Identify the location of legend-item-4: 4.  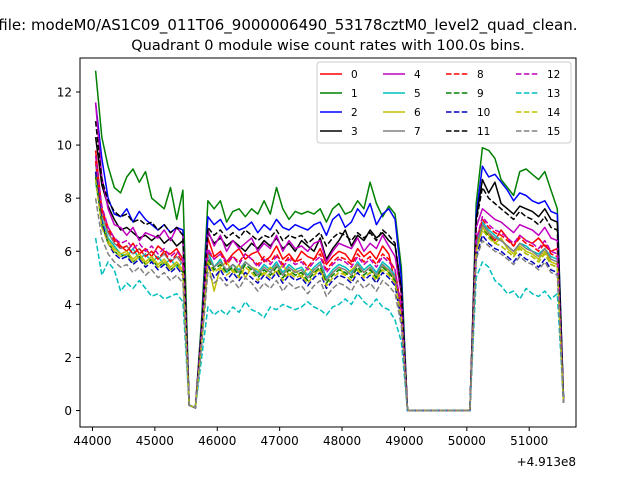
(402, 75).